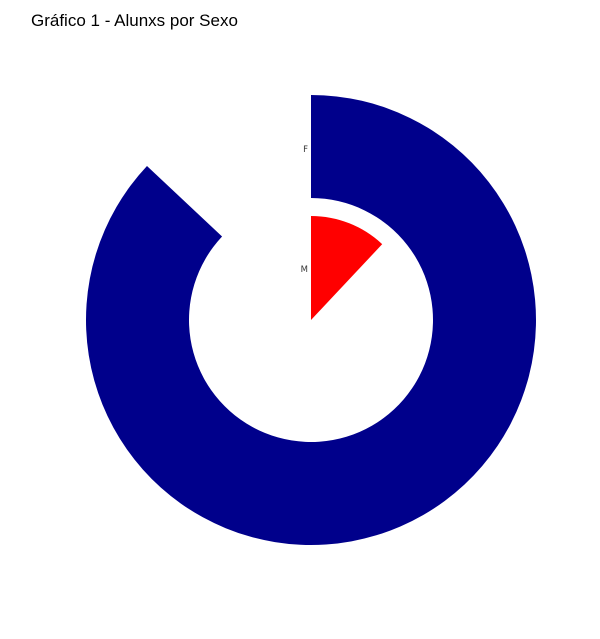 The height and width of the screenshot is (639, 600). I want to click on category-label-f: F, so click(305, 150).